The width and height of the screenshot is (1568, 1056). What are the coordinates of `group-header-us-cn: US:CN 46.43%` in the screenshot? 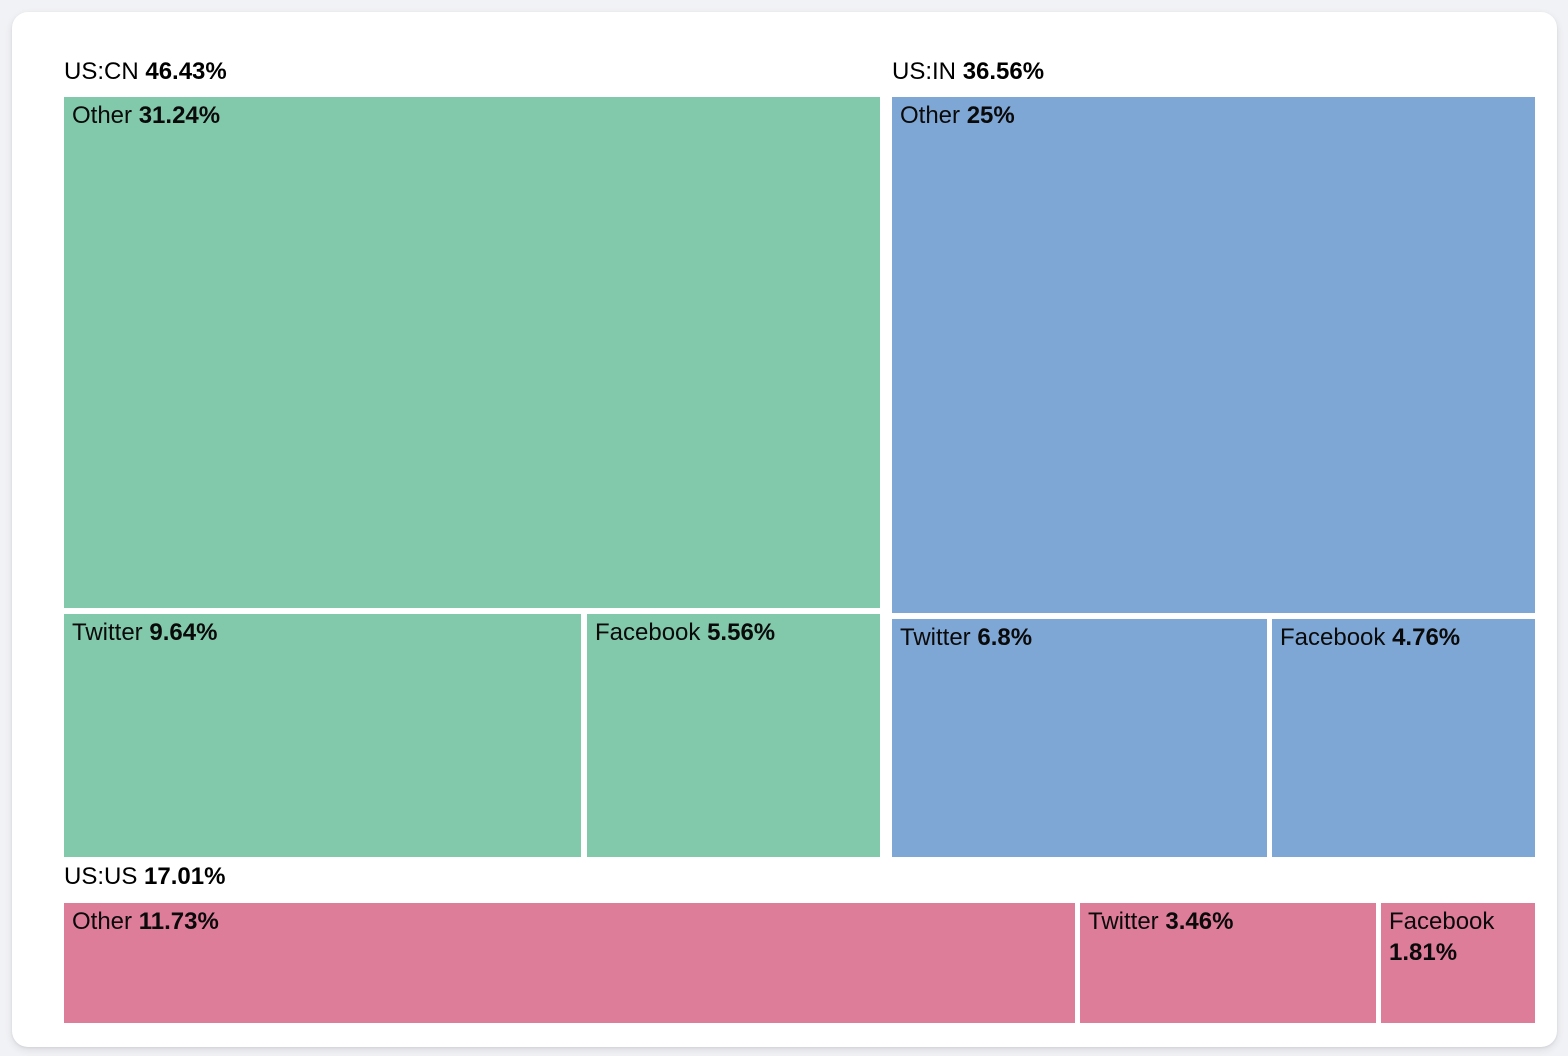 It's located at (145, 72).